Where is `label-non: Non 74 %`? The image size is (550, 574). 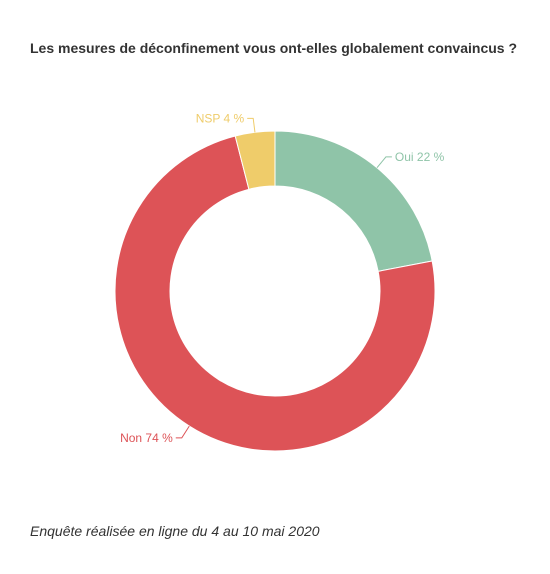
label-non: Non 74 % is located at coordinates (146, 438).